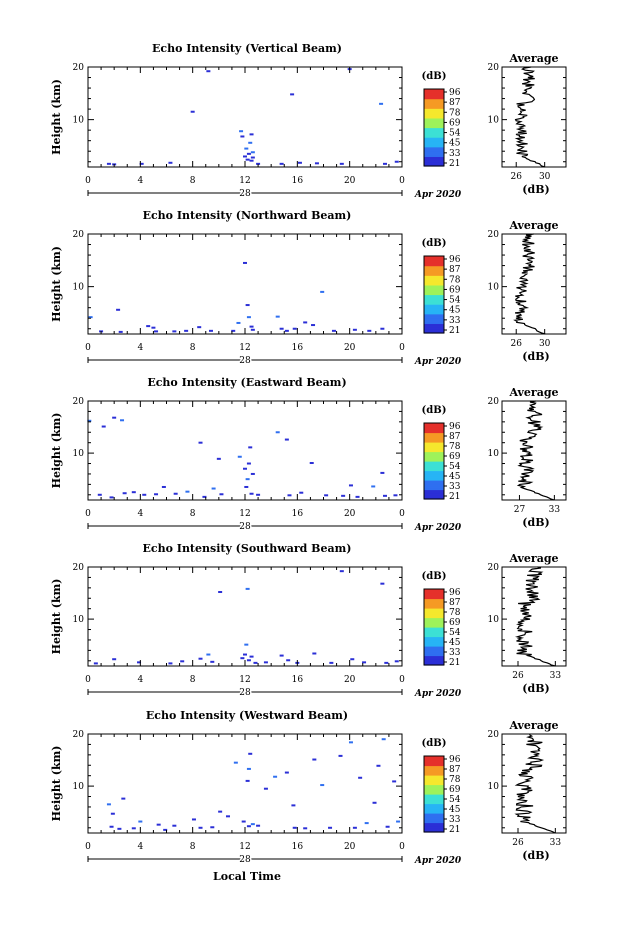 The width and height of the screenshot is (617, 933). I want to click on x-tick-label: 20, so click(350, 847).